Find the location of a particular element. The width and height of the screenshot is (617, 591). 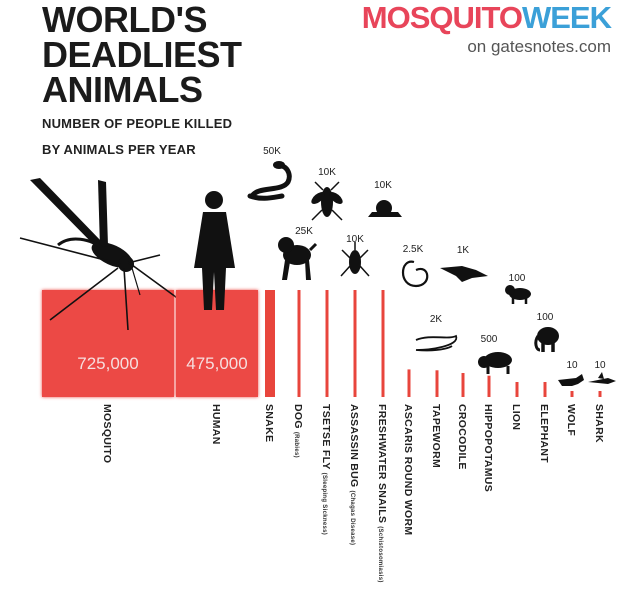

data-label: 50K is located at coordinates (272, 151).